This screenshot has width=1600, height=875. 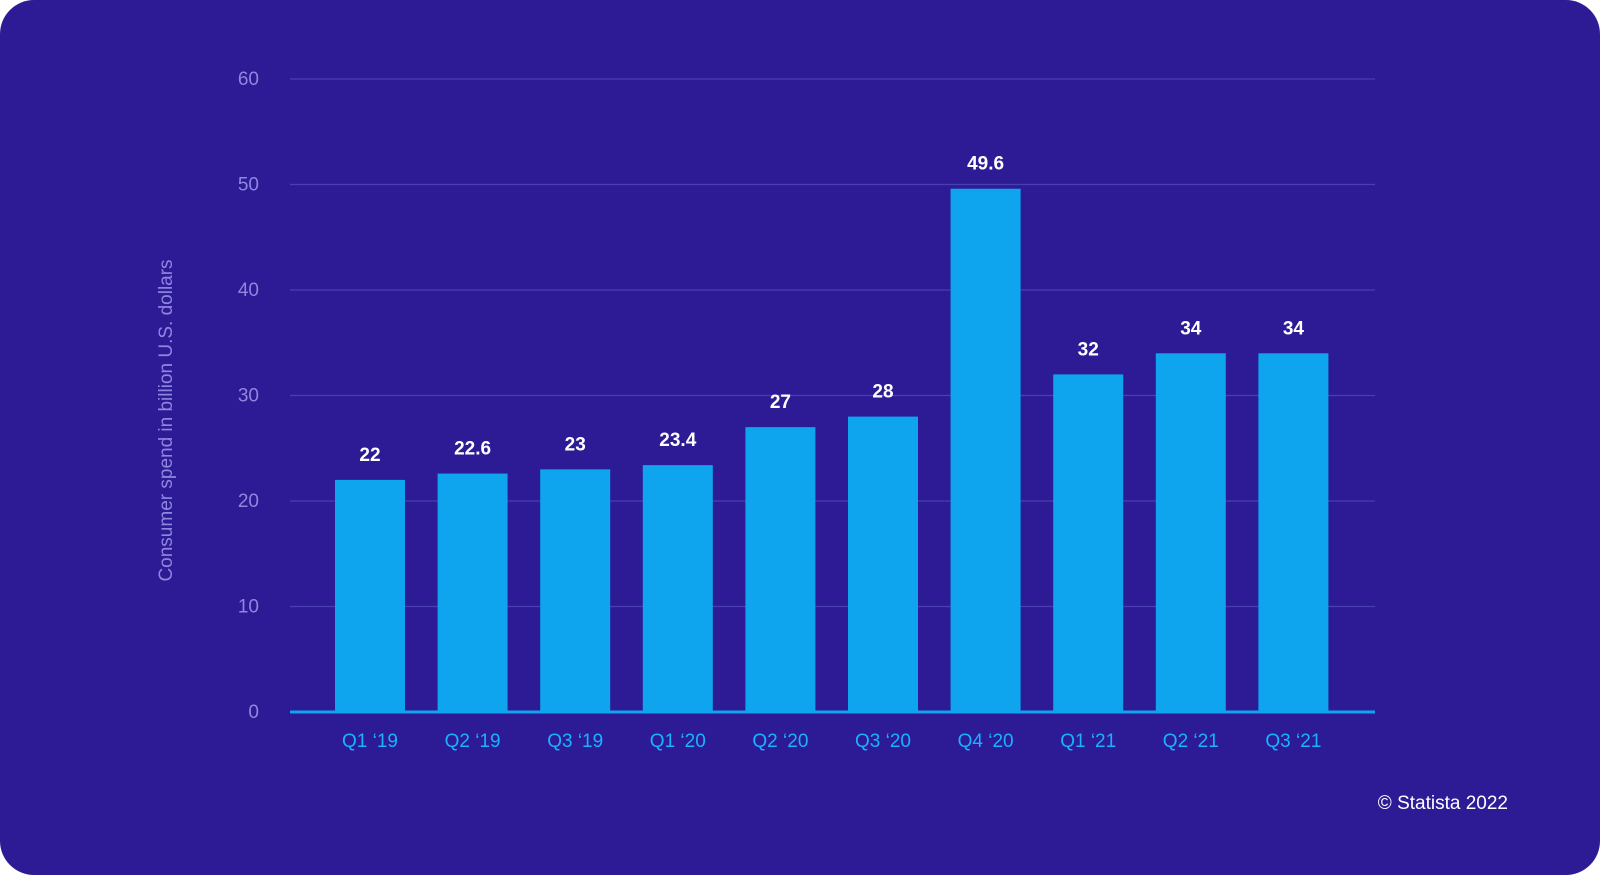 I want to click on y-axis-ticks: 0 10 20 30 40 50 60, so click(x=248, y=396).